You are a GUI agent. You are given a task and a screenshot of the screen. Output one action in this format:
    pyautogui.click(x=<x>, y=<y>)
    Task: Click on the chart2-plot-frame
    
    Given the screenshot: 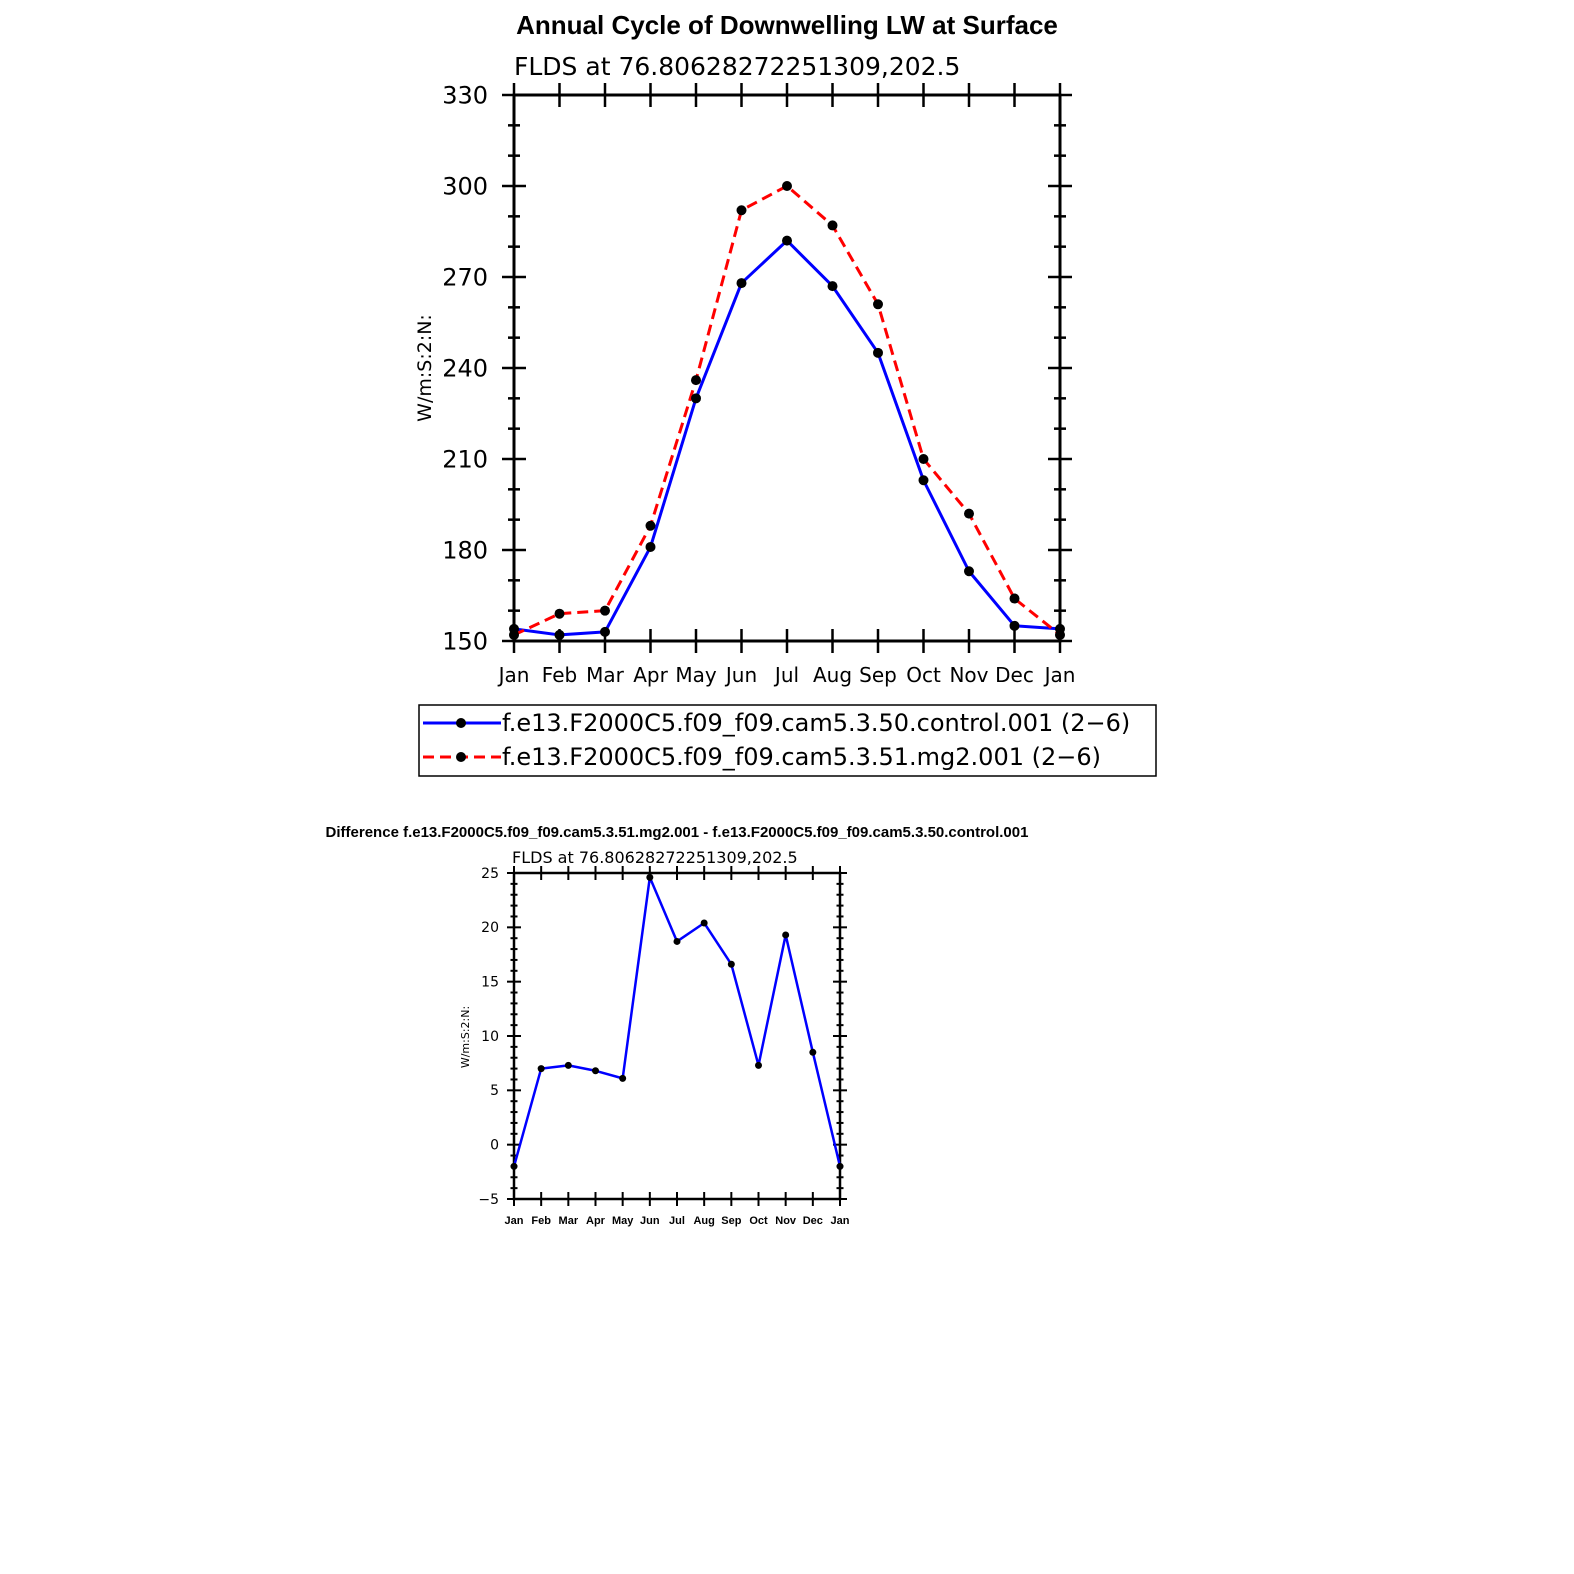 What is the action you would take?
    pyautogui.click(x=677, y=1036)
    